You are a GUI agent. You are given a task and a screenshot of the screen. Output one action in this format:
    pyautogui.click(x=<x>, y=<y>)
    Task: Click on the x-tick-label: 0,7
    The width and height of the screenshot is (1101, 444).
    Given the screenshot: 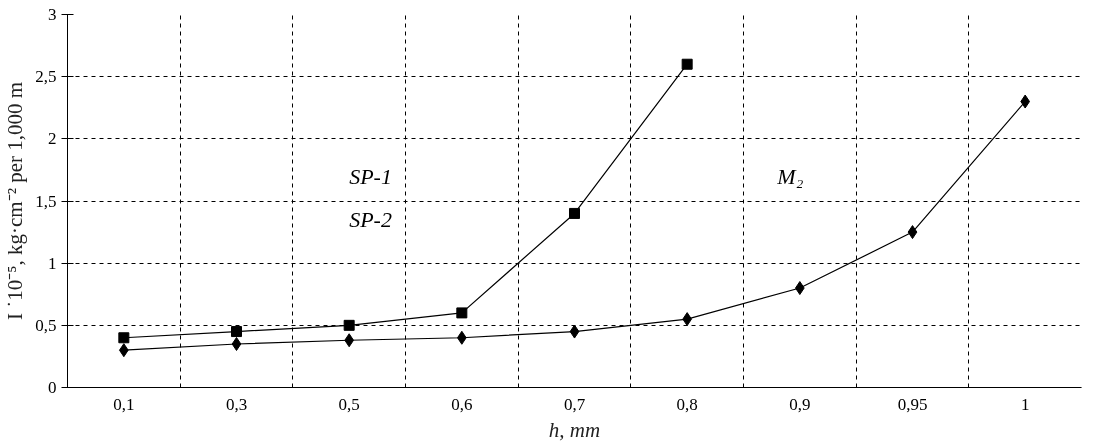 What is the action you would take?
    pyautogui.click(x=574, y=404)
    